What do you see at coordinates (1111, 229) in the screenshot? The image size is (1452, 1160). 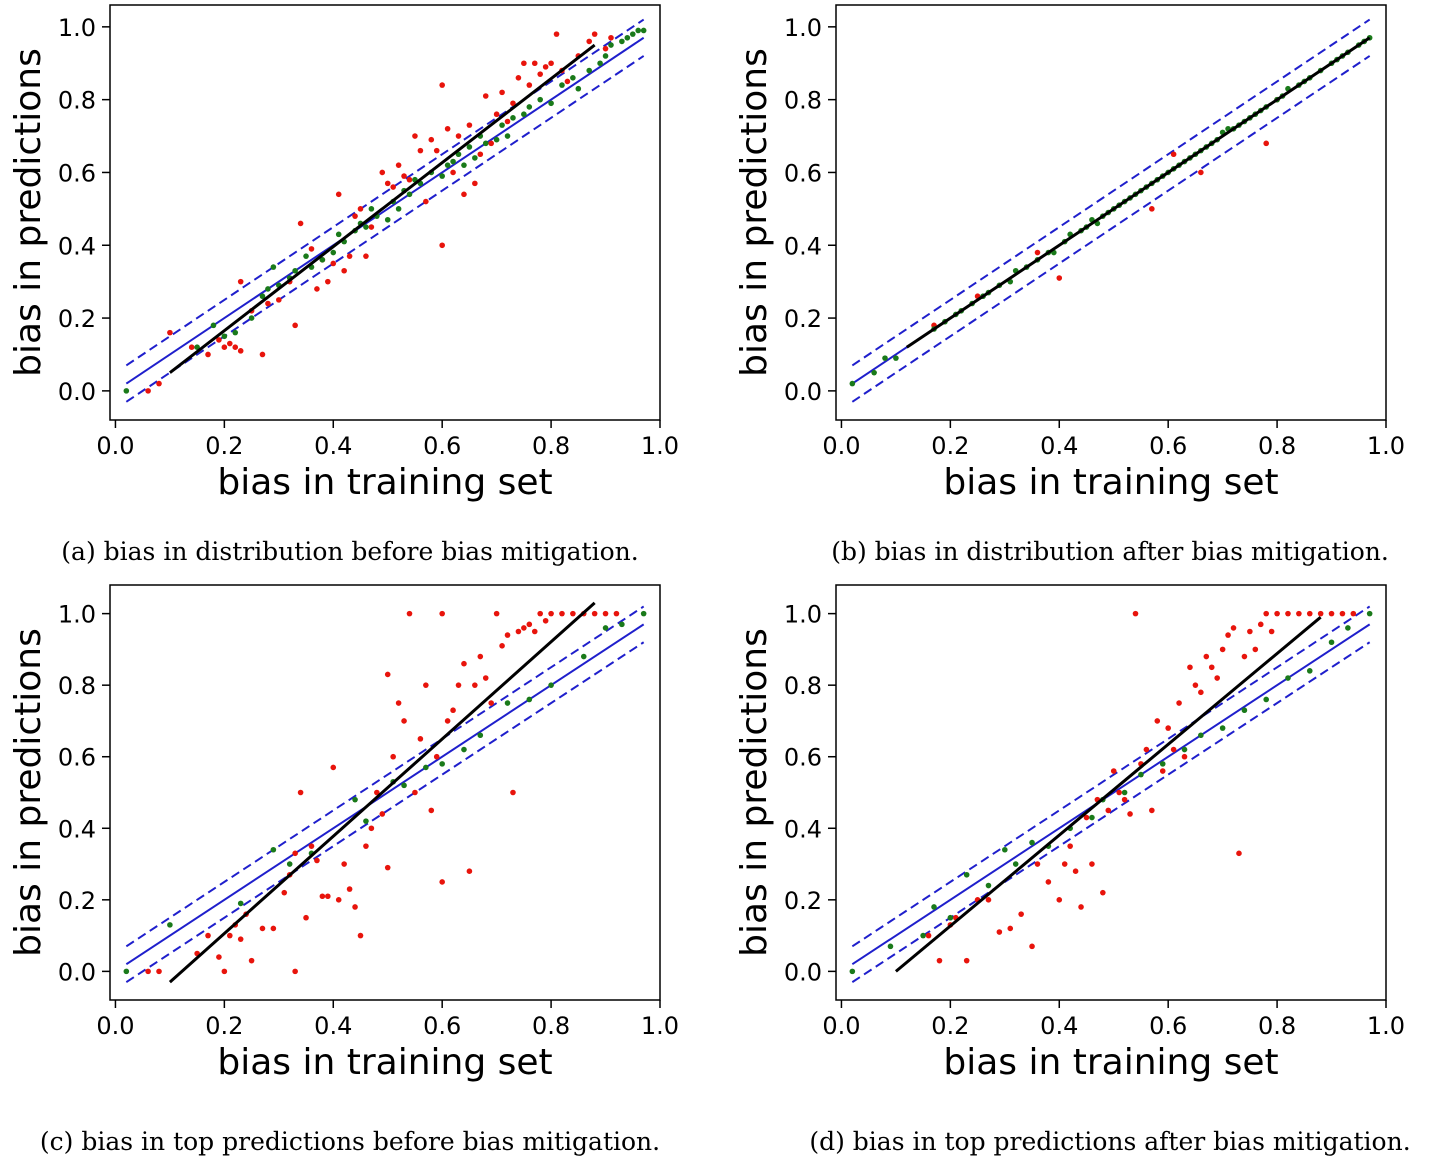 I see `lower-band-line-b` at bounding box center [1111, 229].